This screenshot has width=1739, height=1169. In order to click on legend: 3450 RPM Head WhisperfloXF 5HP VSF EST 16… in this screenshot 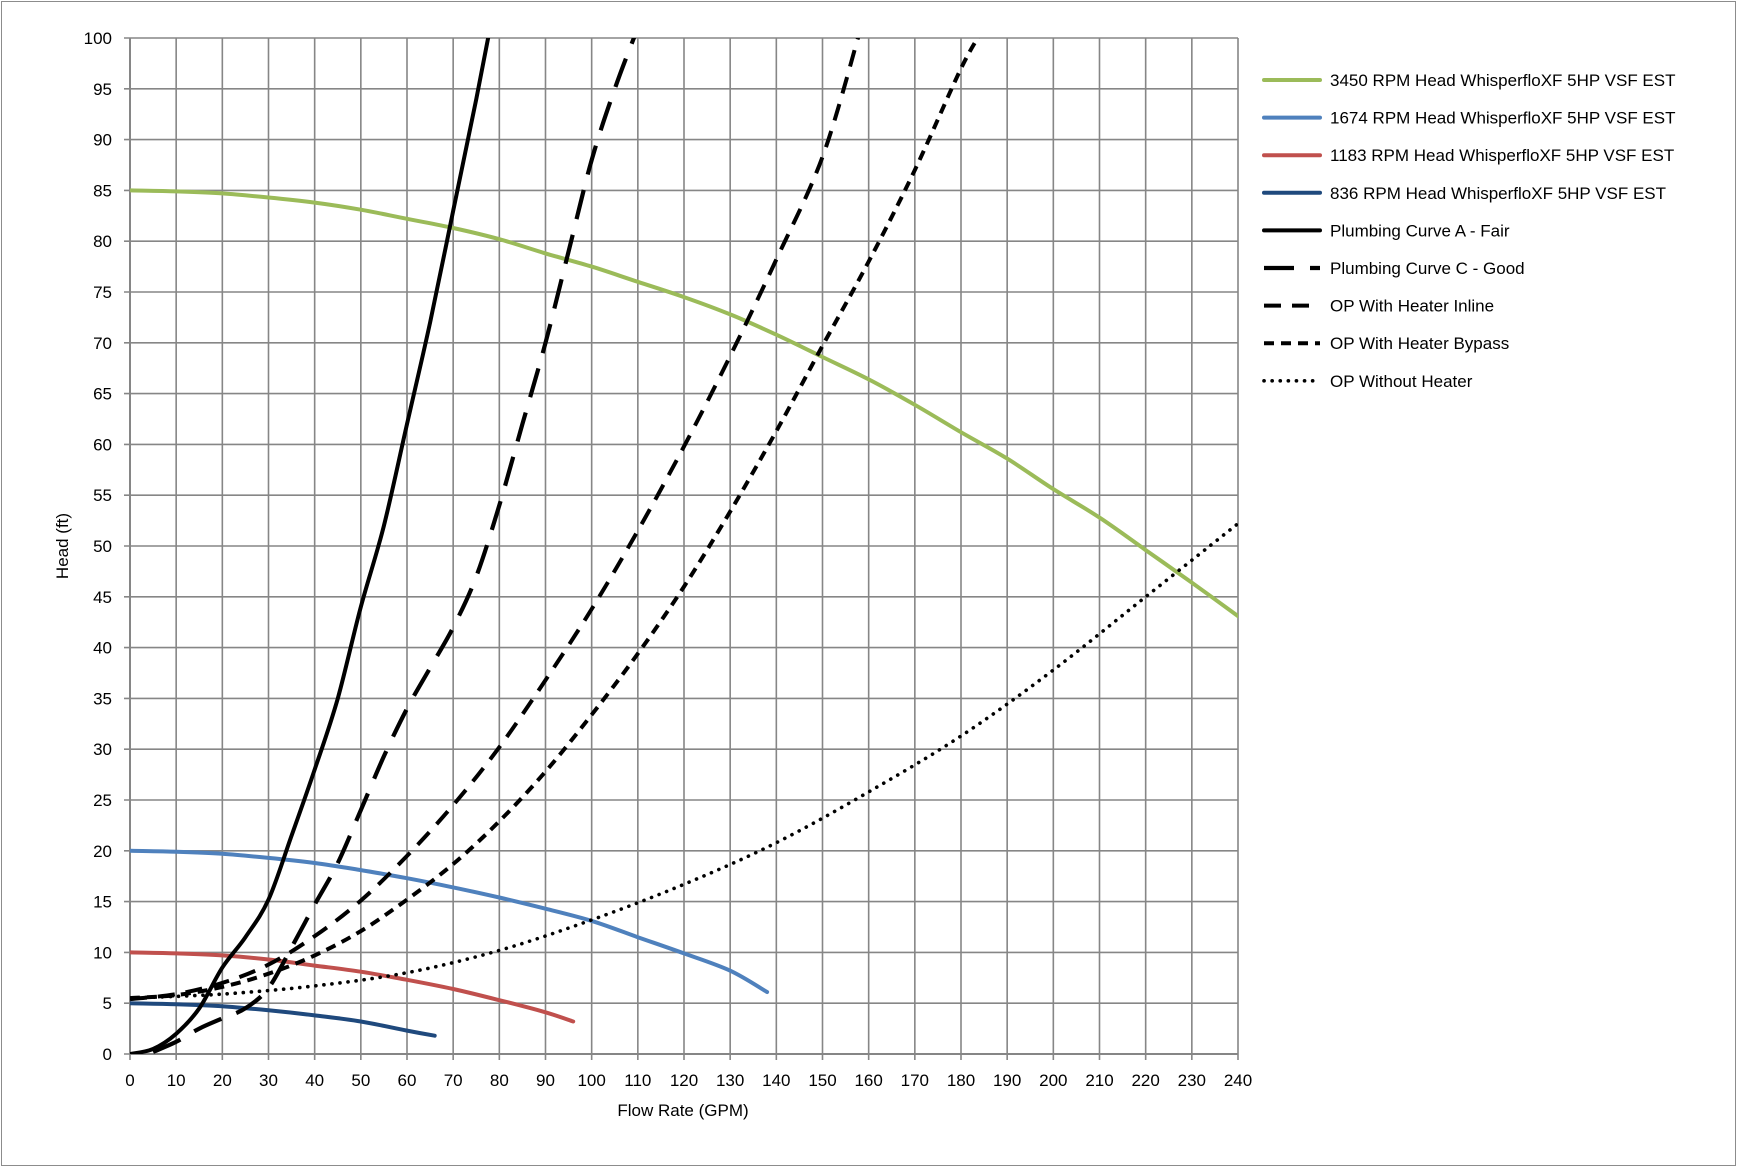, I will do `click(1469, 231)`.